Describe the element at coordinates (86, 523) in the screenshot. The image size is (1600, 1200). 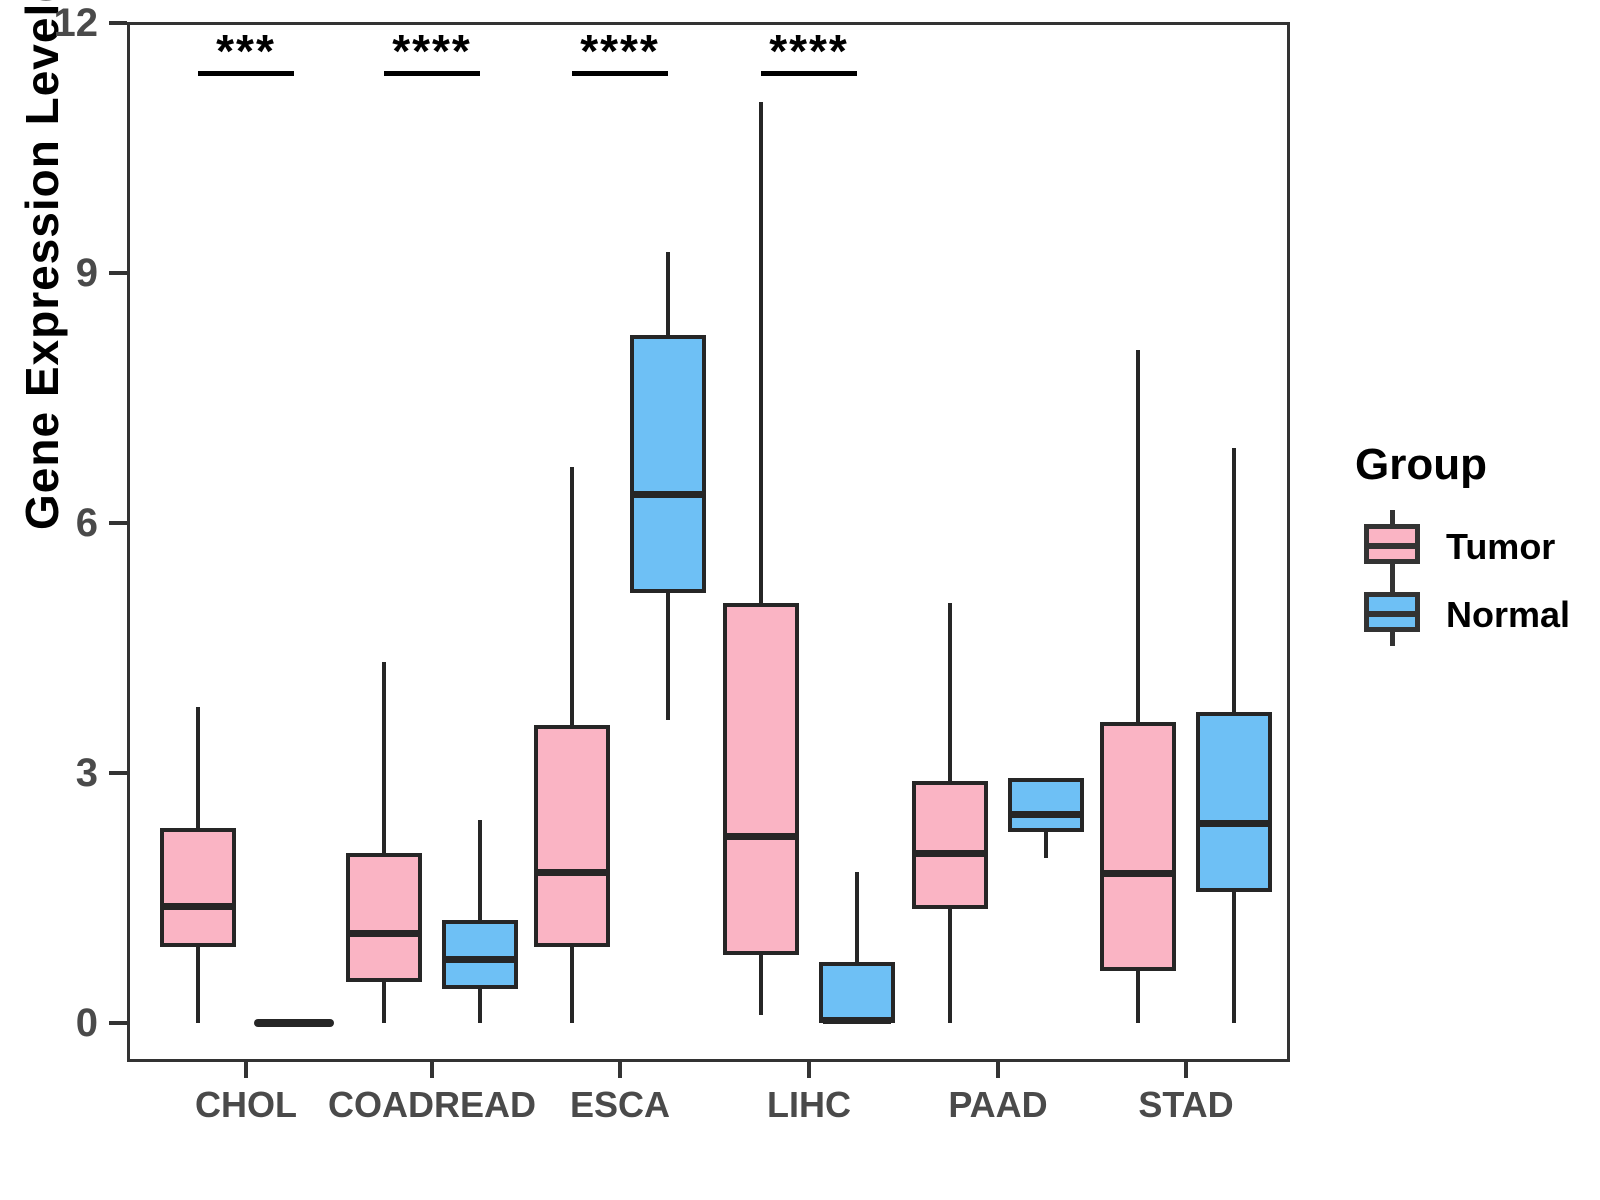
I see `y-tick-label: 6` at that location.